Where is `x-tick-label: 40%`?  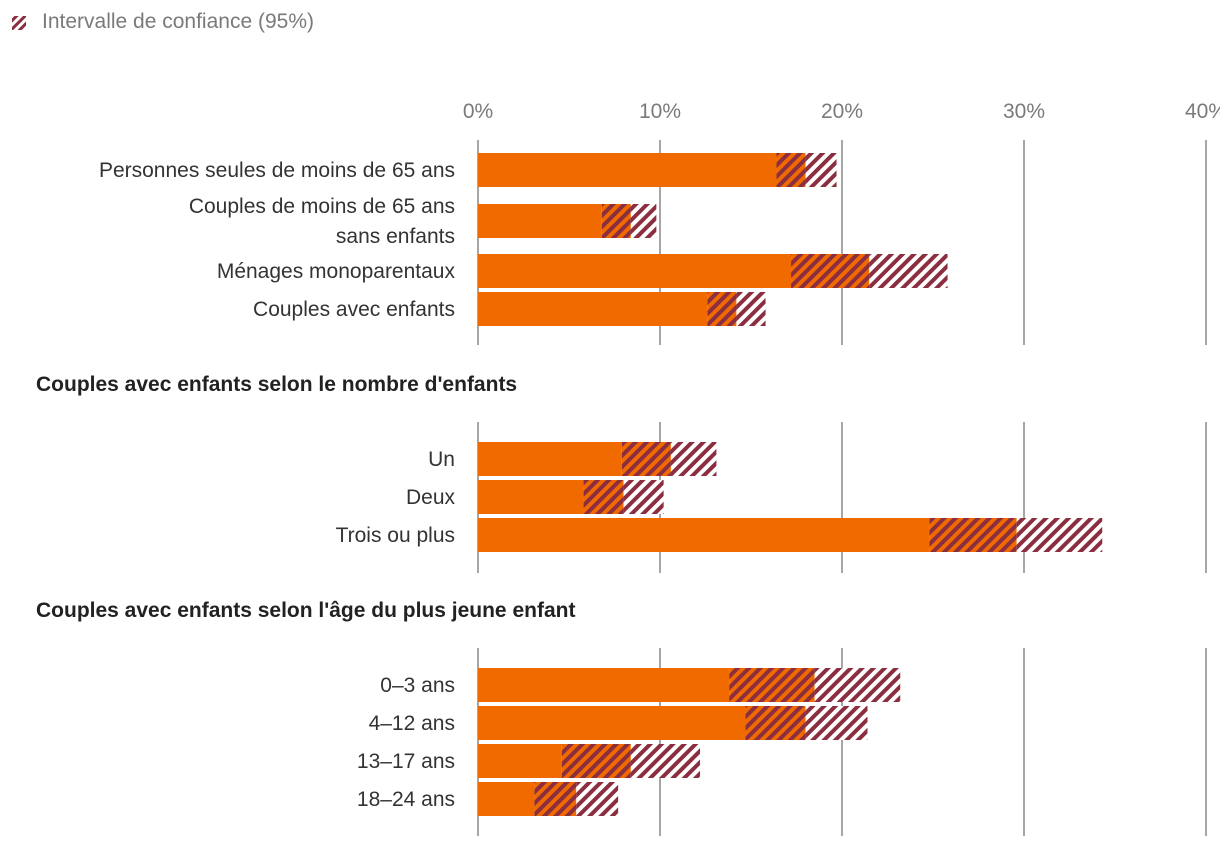 x-tick-label: 40% is located at coordinates (1202, 111).